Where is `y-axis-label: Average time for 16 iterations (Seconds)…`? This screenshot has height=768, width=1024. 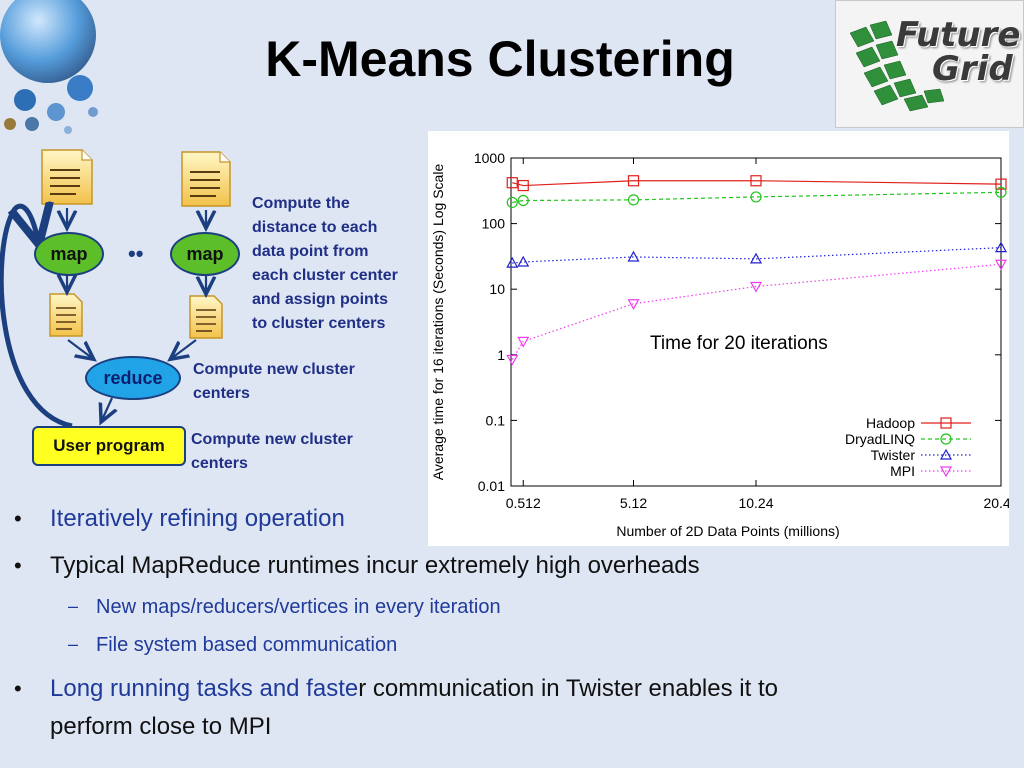 y-axis-label: Average time for 16 iterations (Seconds)… is located at coordinates (438, 322).